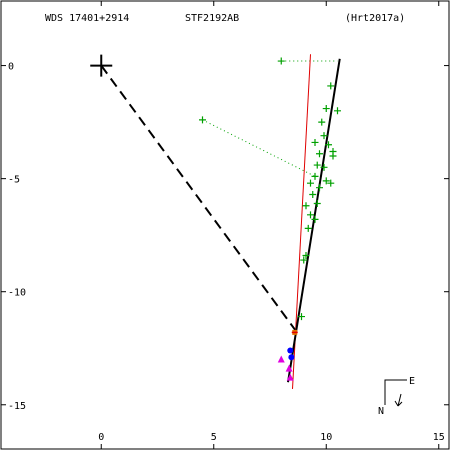 The image size is (450, 450). I want to click on discoverer-label: STF2192AB, so click(212, 18).